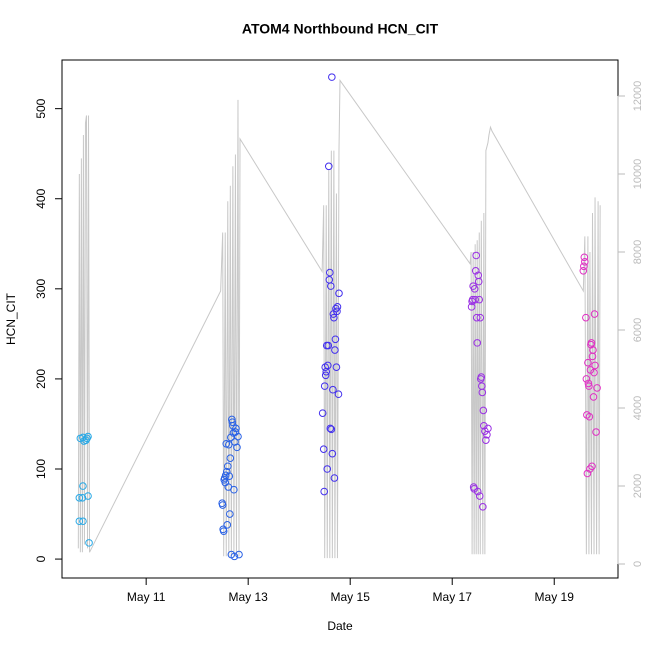 The image size is (650, 650). Describe the element at coordinates (146, 597) in the screenshot. I see `x-tick-label: May 11` at that location.